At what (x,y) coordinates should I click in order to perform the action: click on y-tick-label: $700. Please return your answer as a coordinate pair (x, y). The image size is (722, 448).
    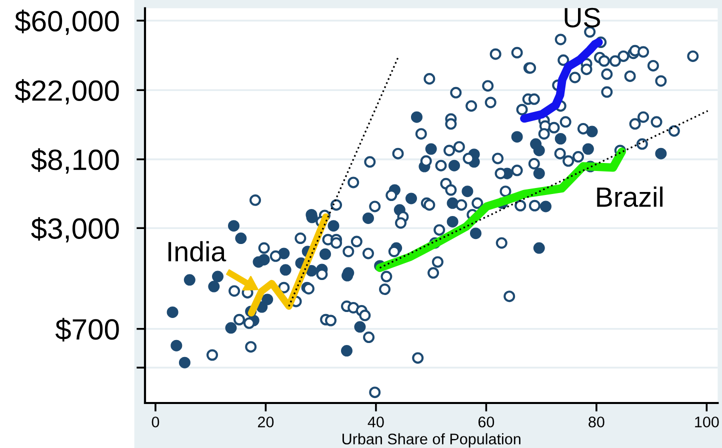
    Looking at the image, I should click on (87, 330).